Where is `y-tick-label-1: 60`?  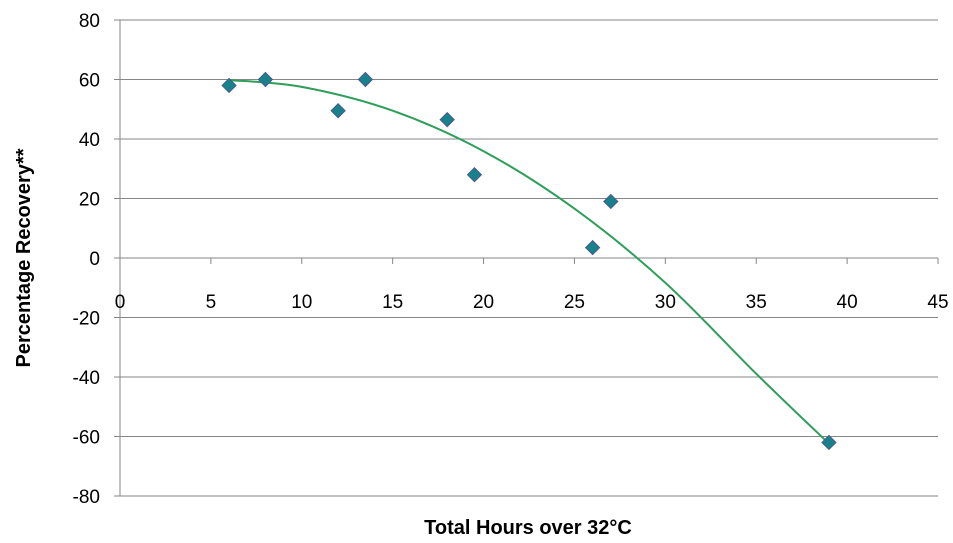
y-tick-label-1: 60 is located at coordinates (89, 81).